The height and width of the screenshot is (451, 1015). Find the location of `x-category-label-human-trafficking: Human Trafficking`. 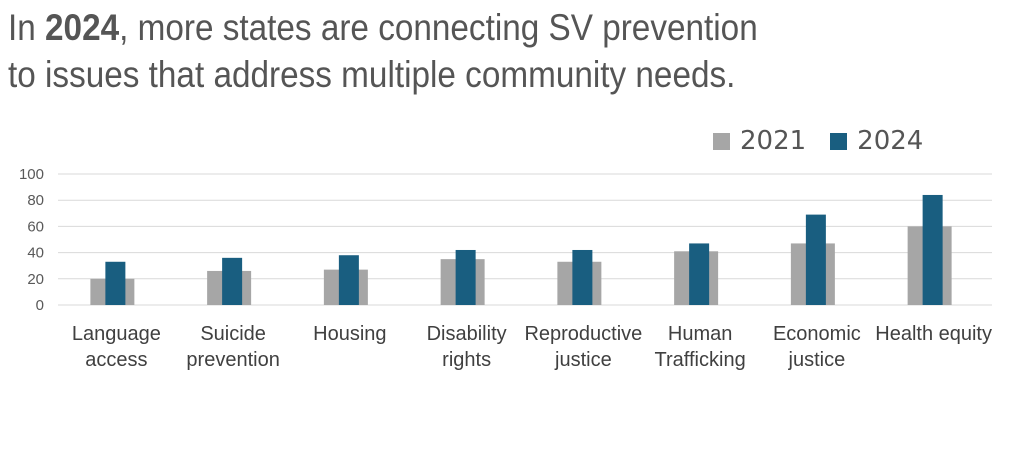

x-category-label-human-trafficking: Human Trafficking is located at coordinates (700, 347).